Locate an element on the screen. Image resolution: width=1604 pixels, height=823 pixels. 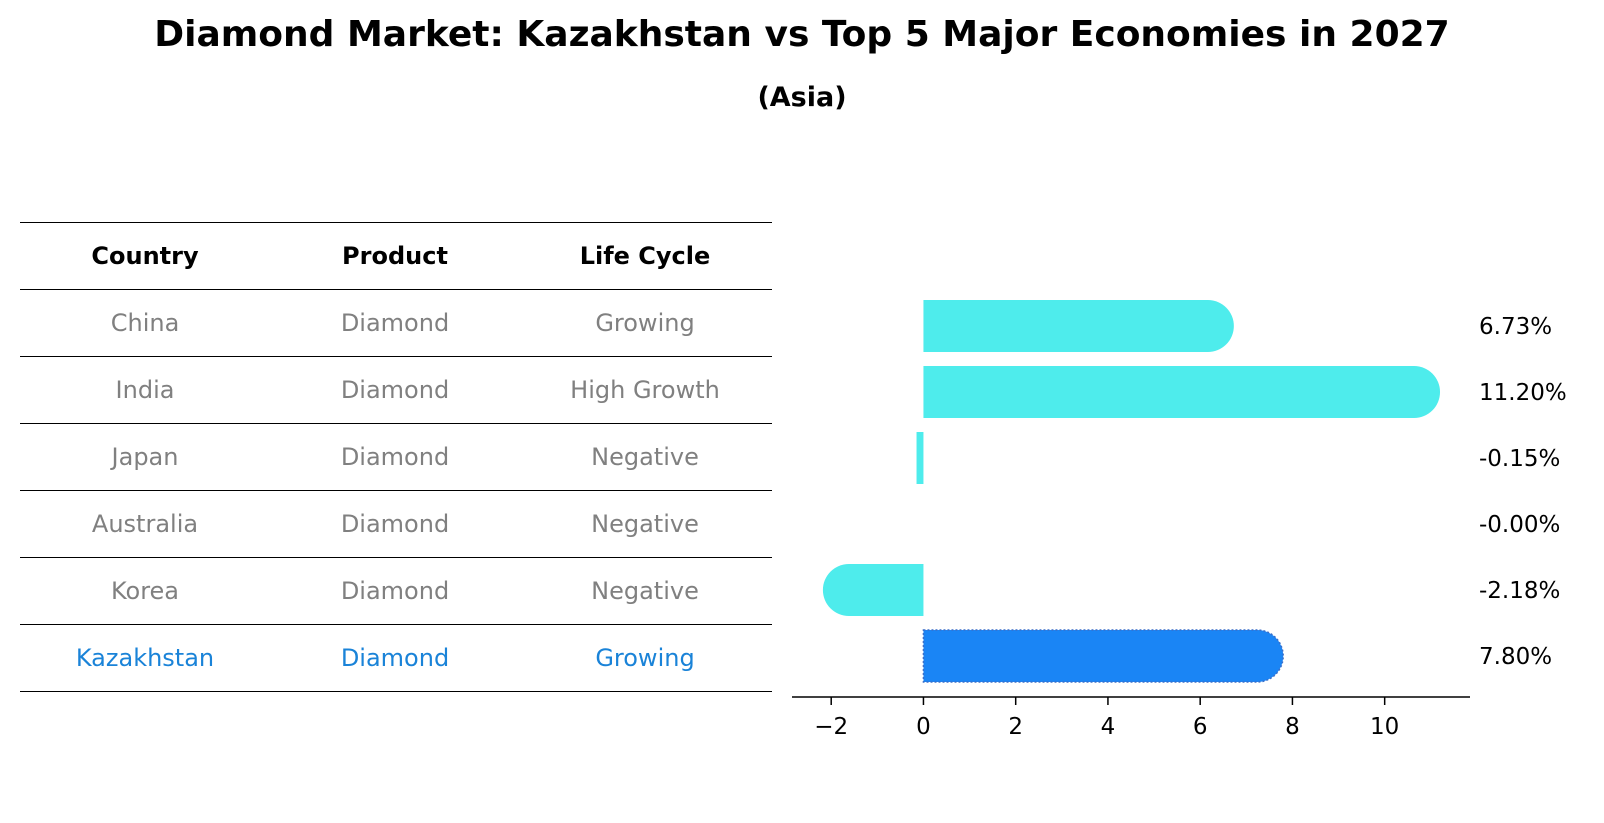
x-axis: −2 0 2 4 6 8 10 is located at coordinates (1131, 718).